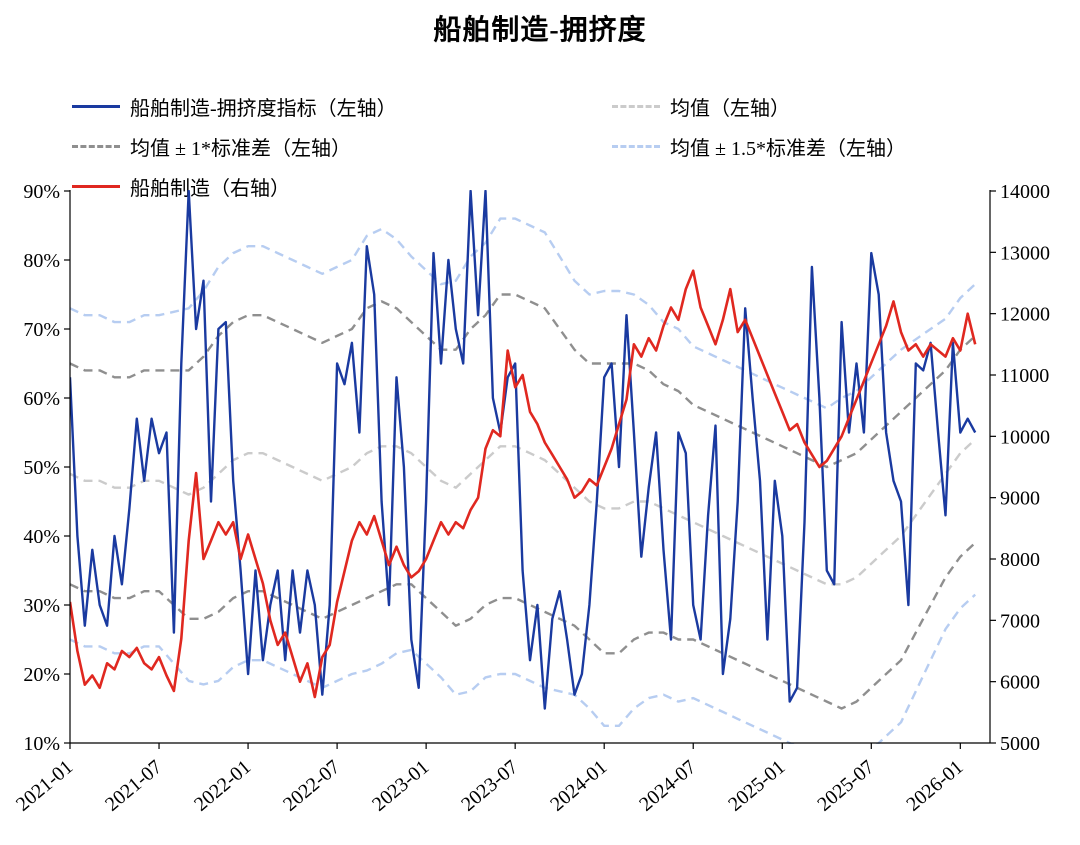 The image size is (1080, 845). I want to click on x-axis-label: 2023-07, so click(489, 786).